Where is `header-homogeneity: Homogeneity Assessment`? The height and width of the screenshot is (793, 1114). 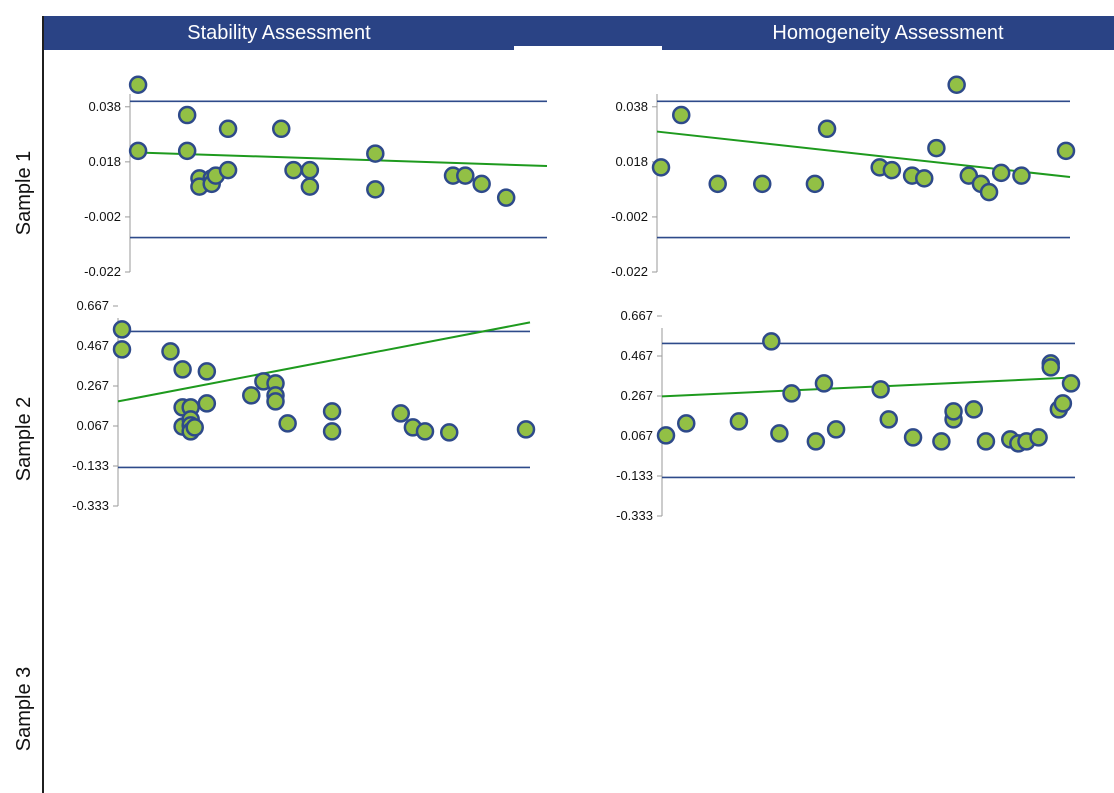 header-homogeneity: Homogeneity Assessment is located at coordinates (888, 33).